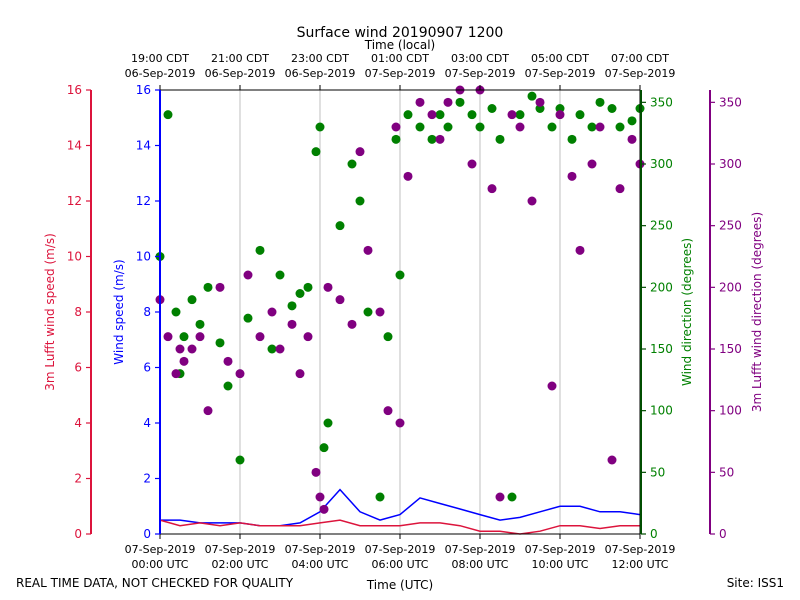  I want to click on 3m-lufft-wind-direction-point-39, so click(500, 497).